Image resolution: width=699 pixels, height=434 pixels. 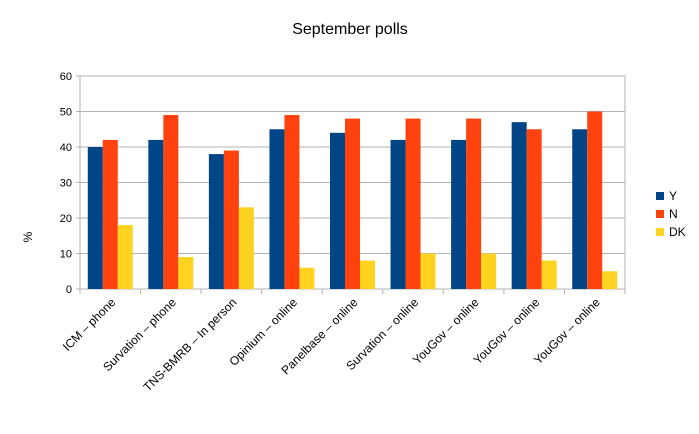 What do you see at coordinates (66, 219) in the screenshot?
I see `y-tick-label: 20` at bounding box center [66, 219].